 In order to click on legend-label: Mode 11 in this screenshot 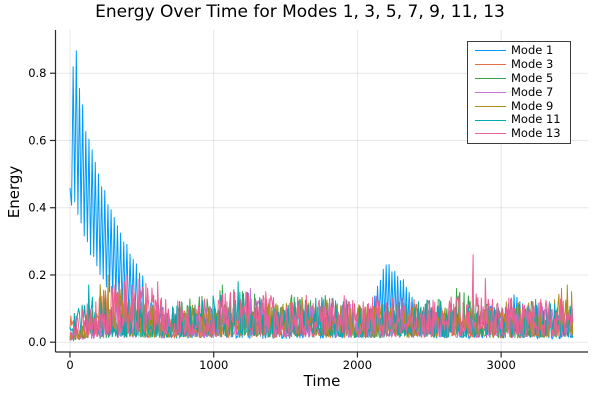, I will do `click(536, 119)`.